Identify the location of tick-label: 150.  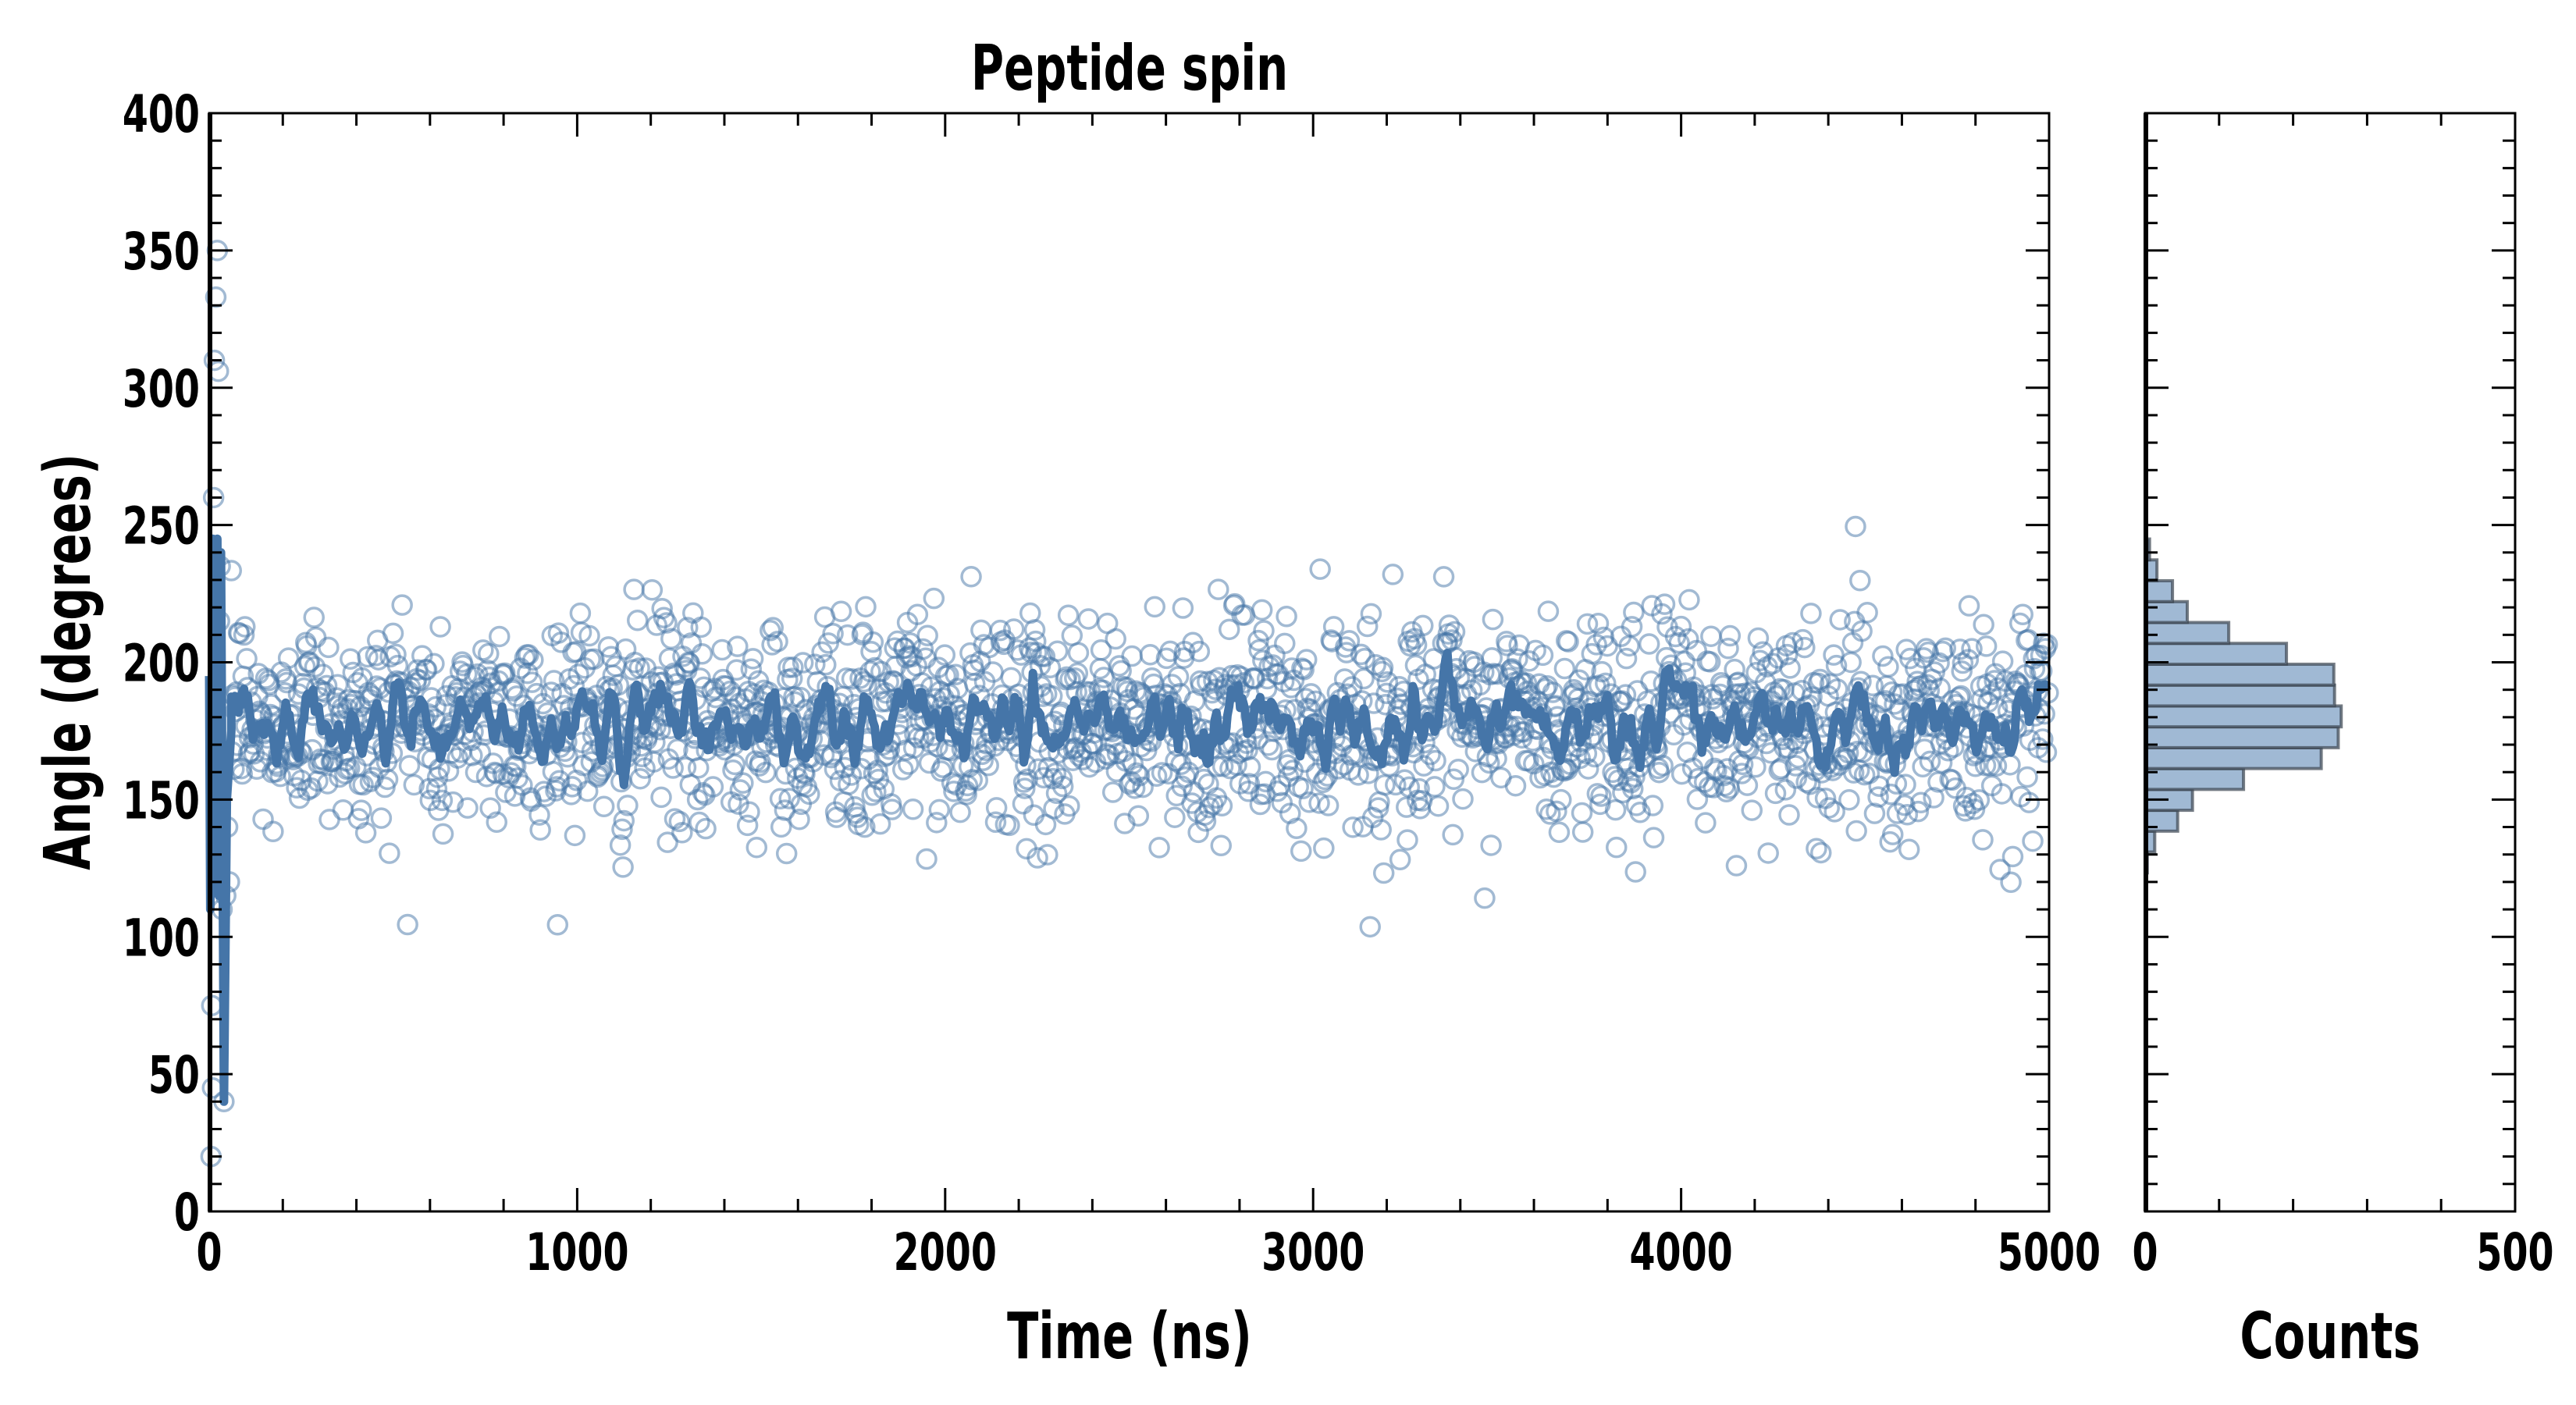
(161, 801).